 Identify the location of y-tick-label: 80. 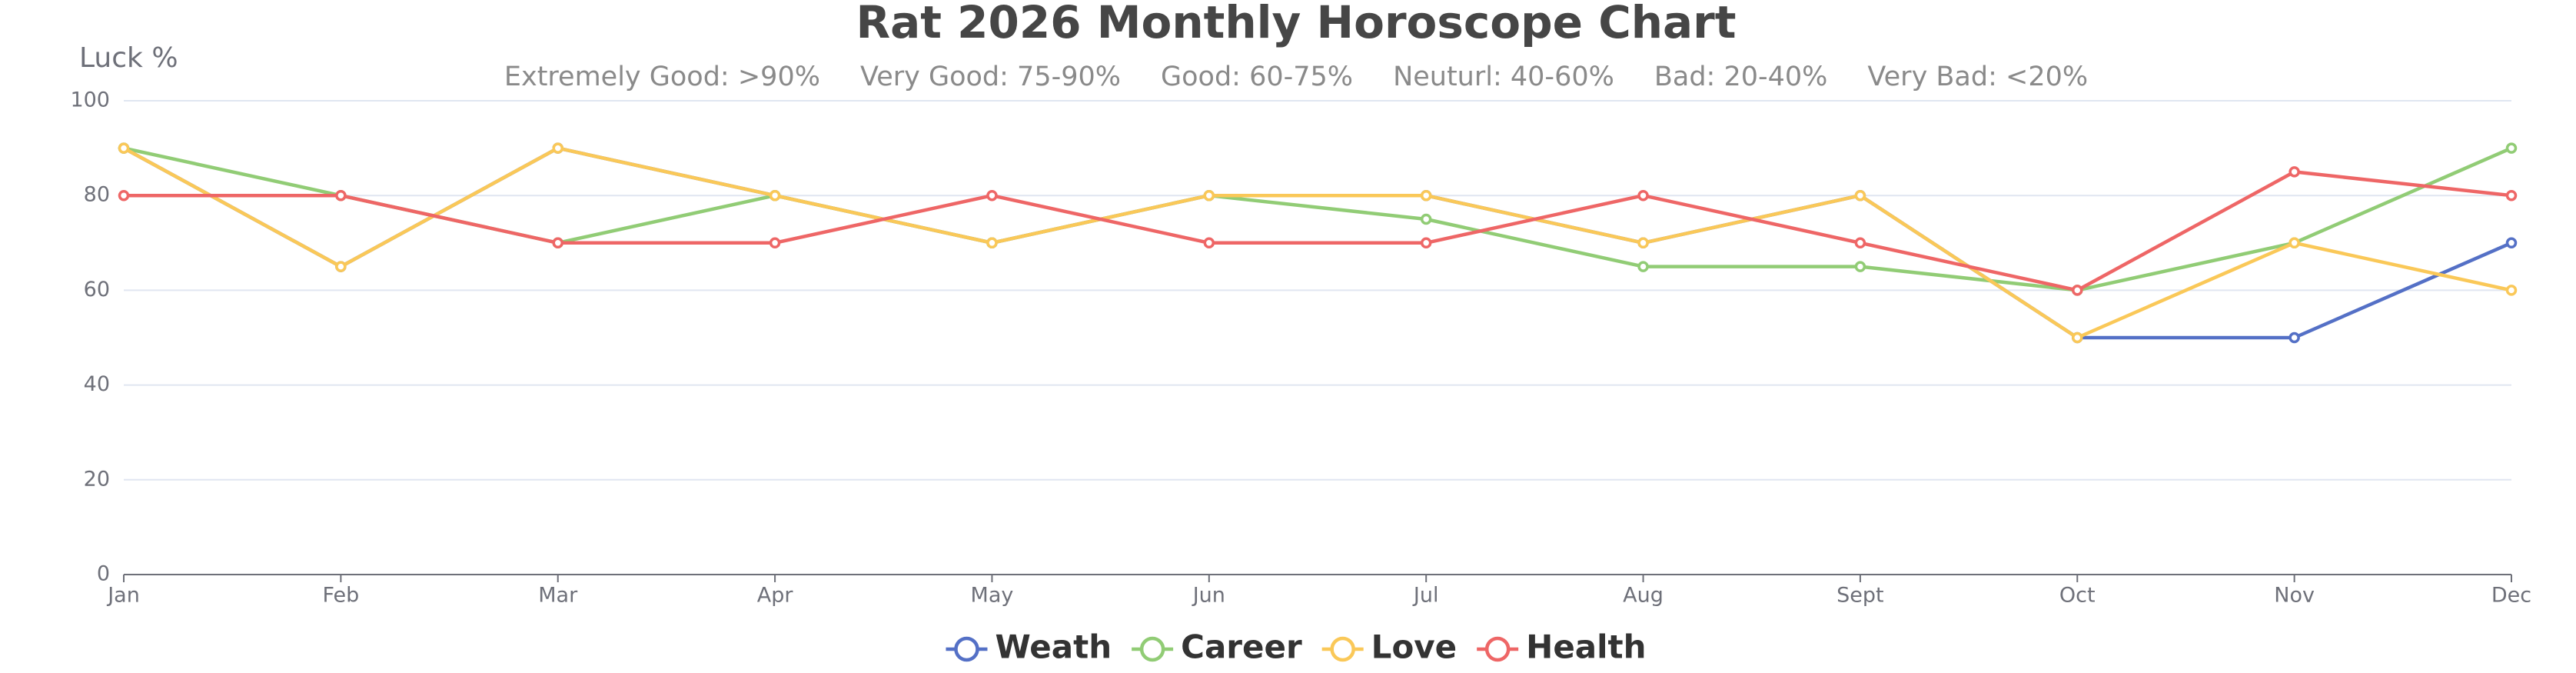
(97, 195).